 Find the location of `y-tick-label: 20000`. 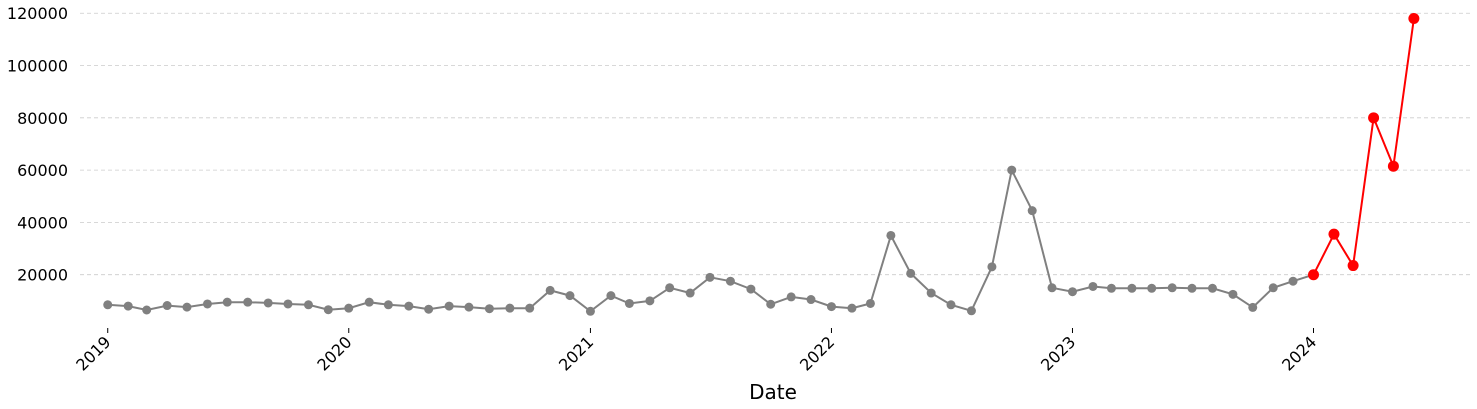

y-tick-label: 20000 is located at coordinates (42, 275).